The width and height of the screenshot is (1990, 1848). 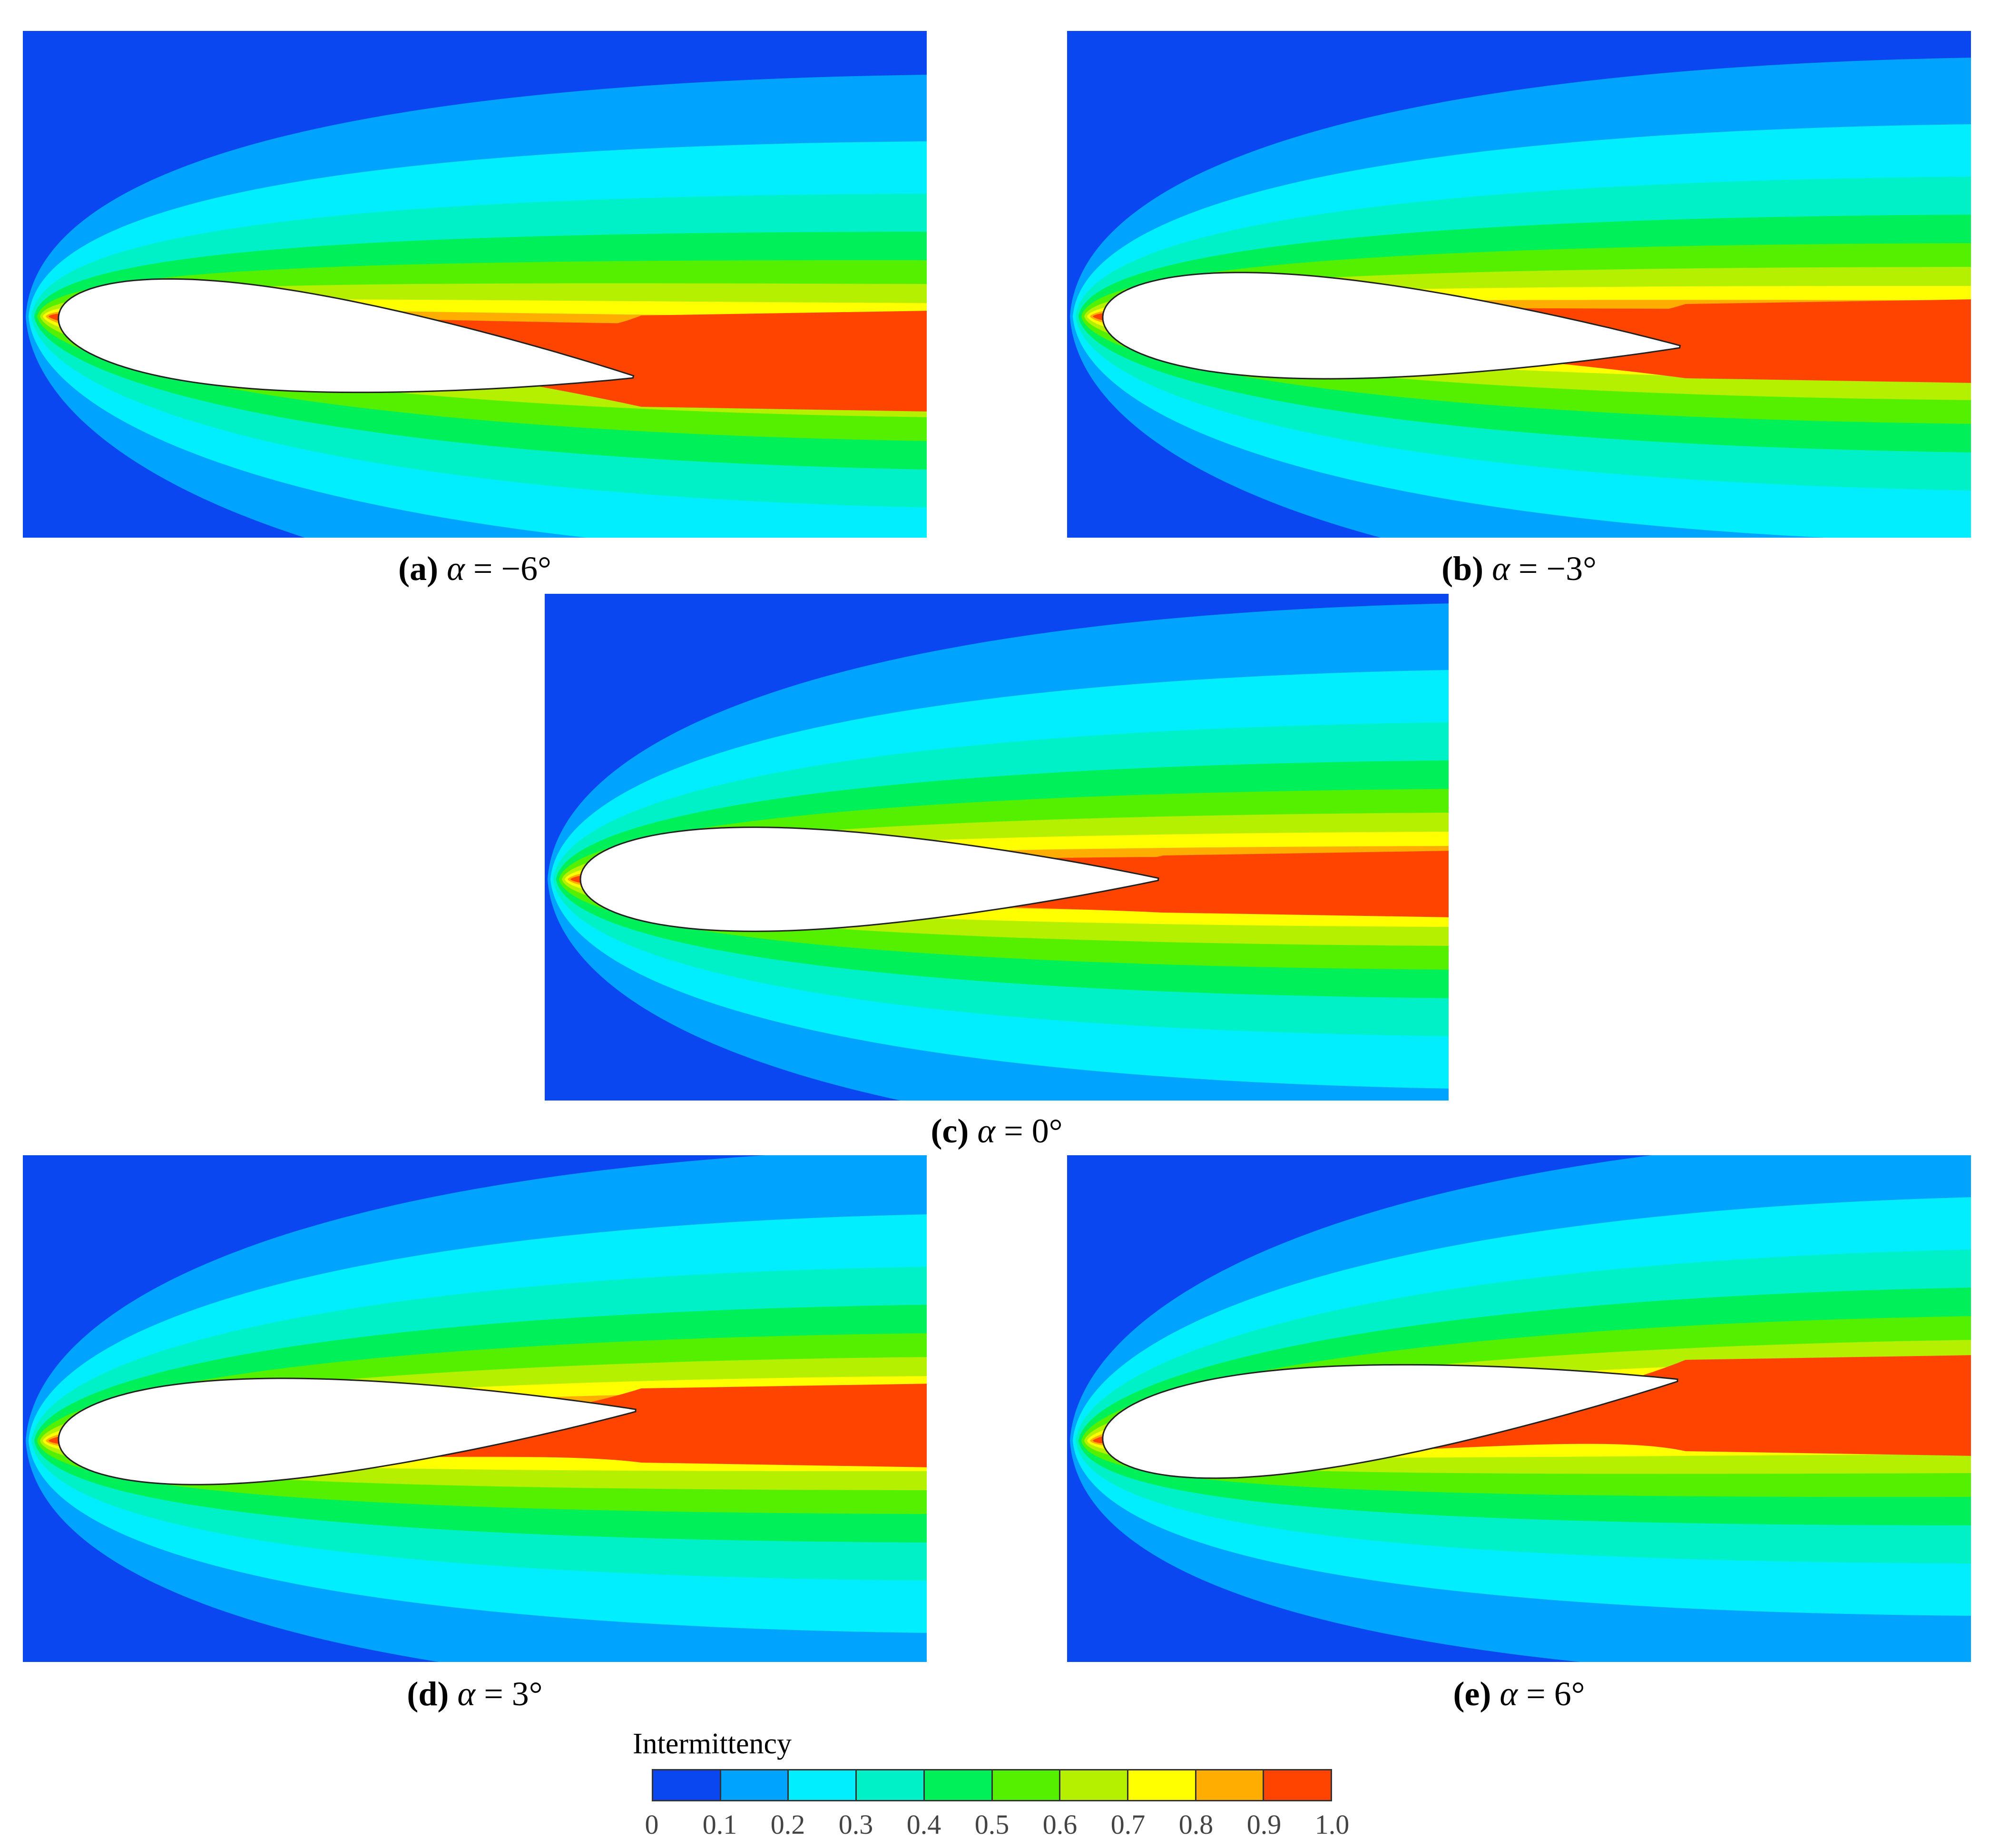 What do you see at coordinates (1472, 1694) in the screenshot?
I see `caption-letter: (e)` at bounding box center [1472, 1694].